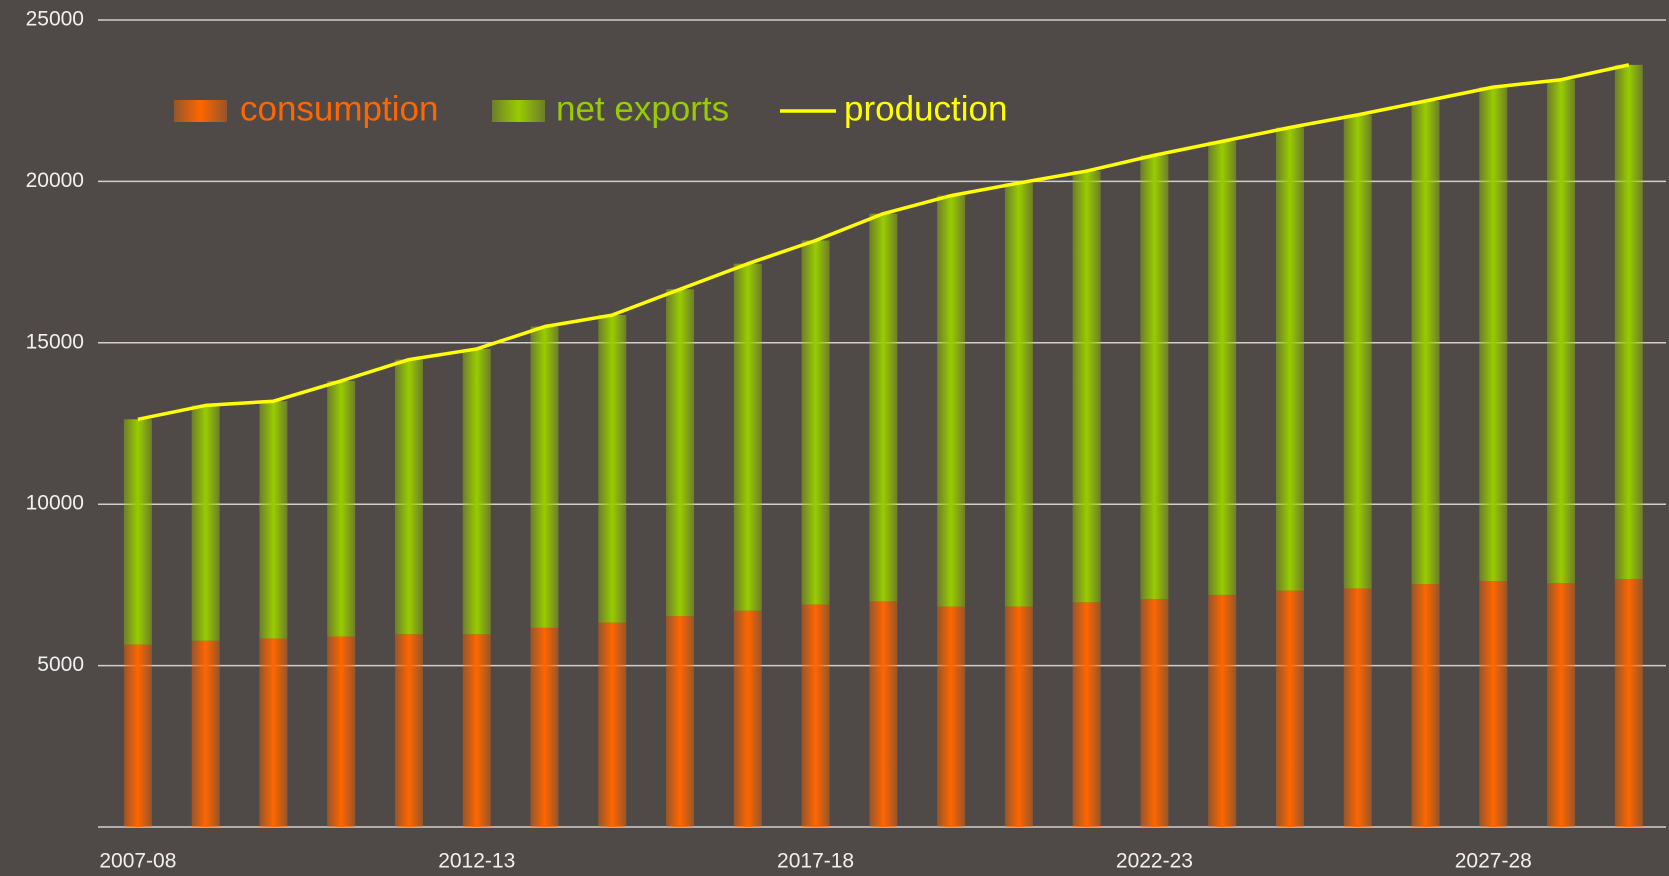 This screenshot has height=876, width=1669. Describe the element at coordinates (815, 861) in the screenshot. I see `x-tick-label: 2017-18` at that location.